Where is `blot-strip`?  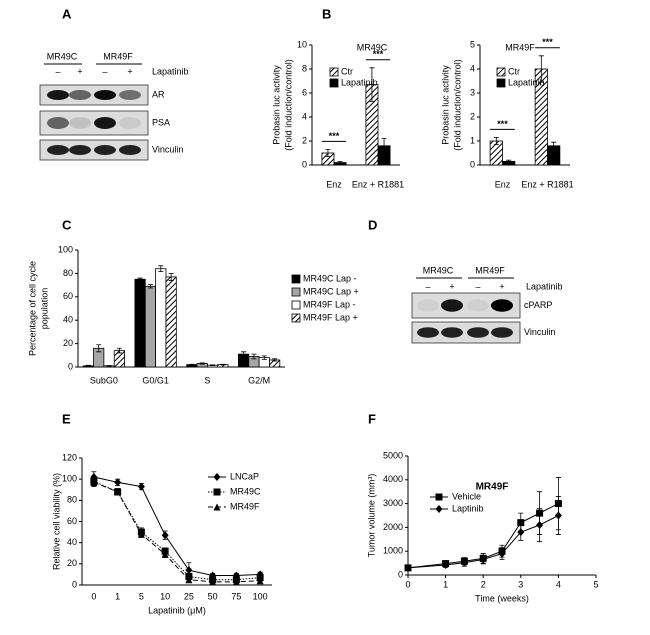 blot-strip is located at coordinates (466, 332).